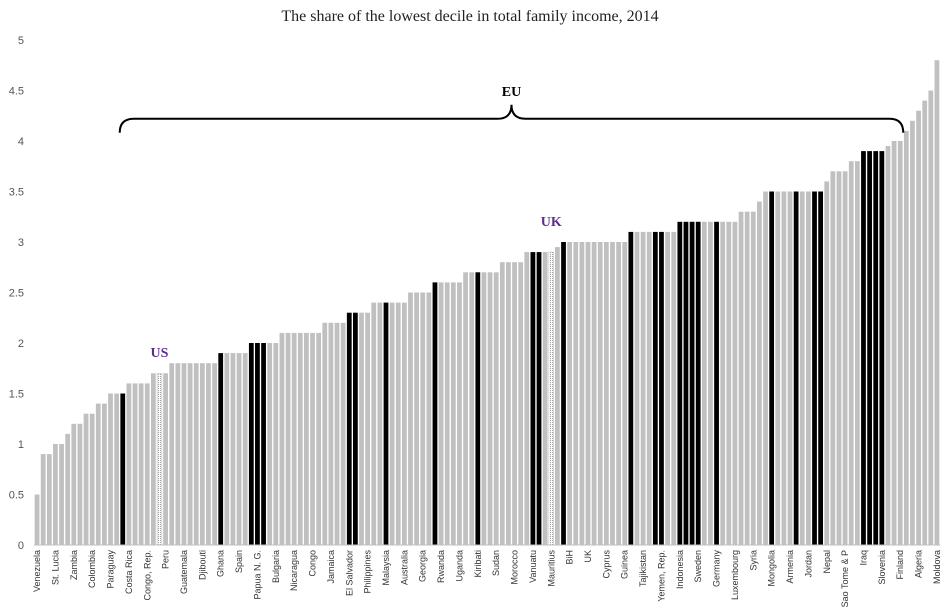 The width and height of the screenshot is (941, 612). I want to click on x-tick-label: Guatemala, so click(184, 572).